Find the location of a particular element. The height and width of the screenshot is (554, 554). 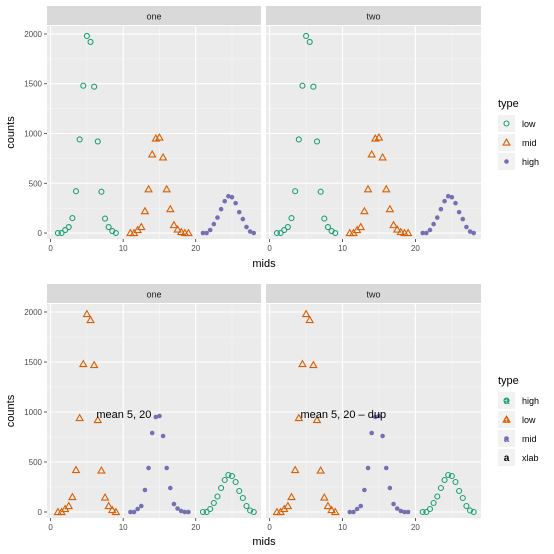

legend-symbol-high is located at coordinates (506, 400).